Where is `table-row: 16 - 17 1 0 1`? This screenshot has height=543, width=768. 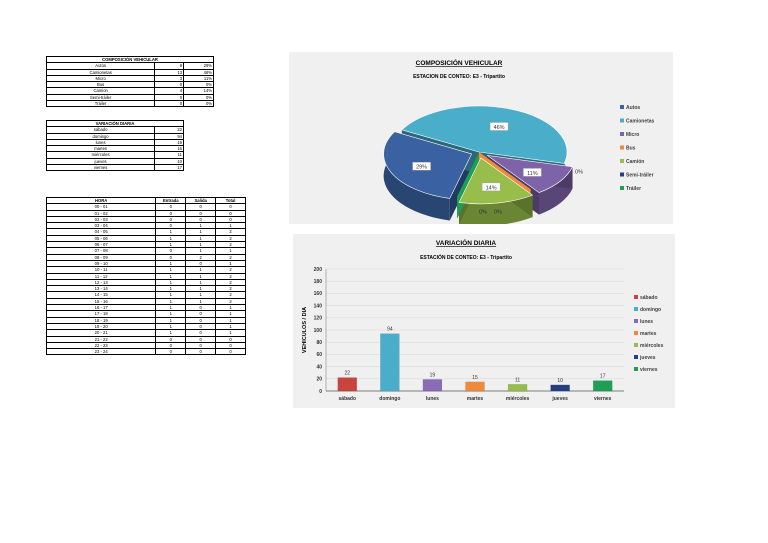
table-row: 16 - 17 1 0 1 is located at coordinates (145, 308).